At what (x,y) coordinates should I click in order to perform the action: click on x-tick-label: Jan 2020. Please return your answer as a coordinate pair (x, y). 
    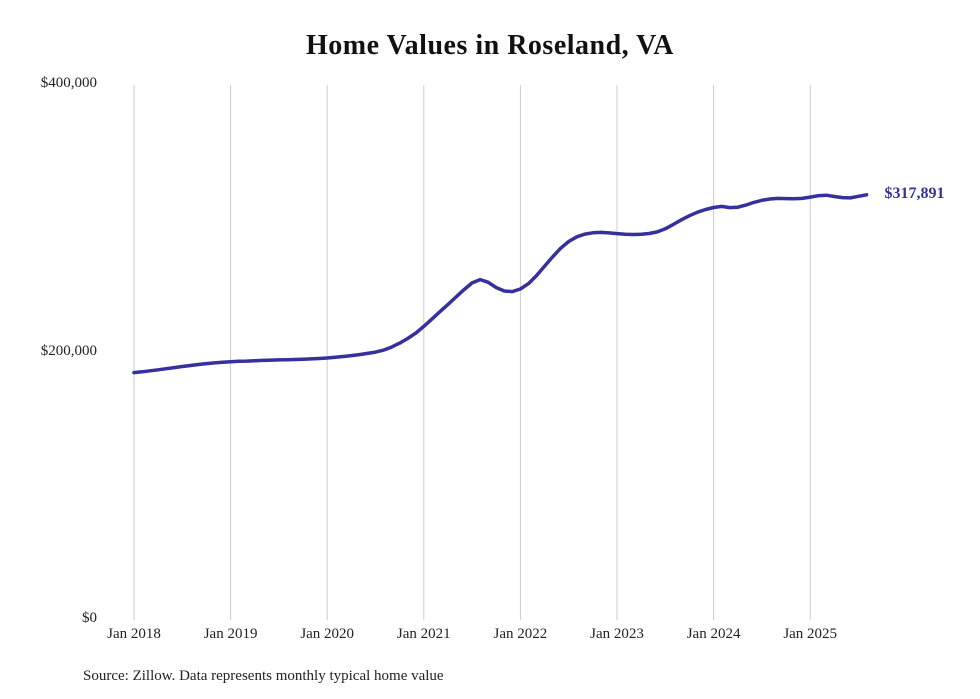
    Looking at the image, I should click on (327, 634).